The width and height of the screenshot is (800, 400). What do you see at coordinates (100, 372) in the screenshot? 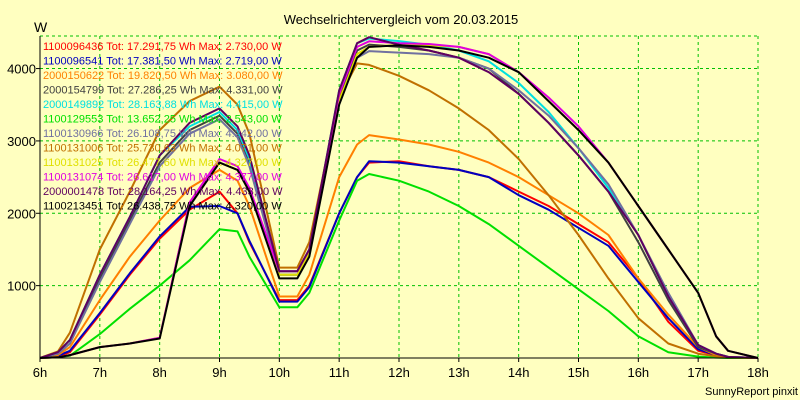
I see `x-tick-label: 7h` at bounding box center [100, 372].